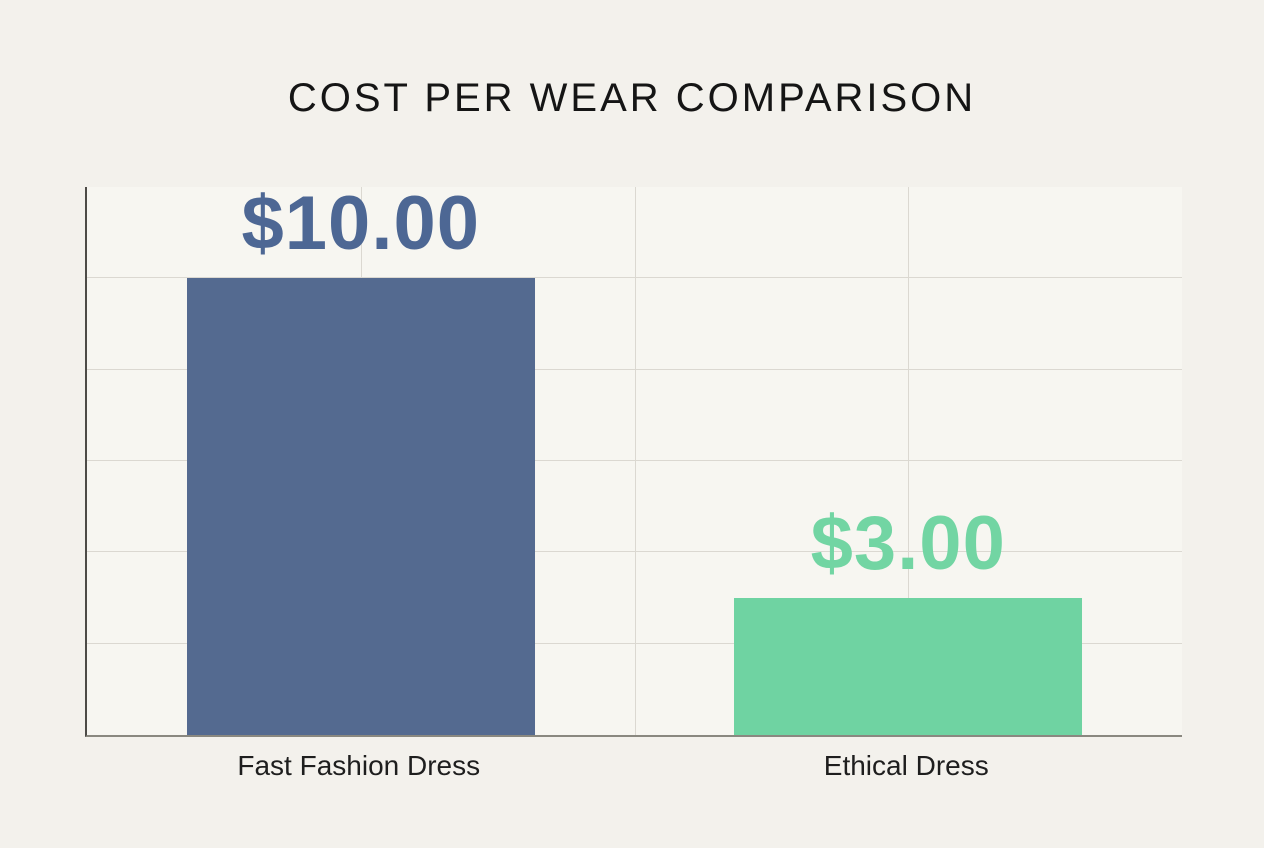  What do you see at coordinates (632, 98) in the screenshot?
I see `chart-title: COST PER WEAR COMPARISON` at bounding box center [632, 98].